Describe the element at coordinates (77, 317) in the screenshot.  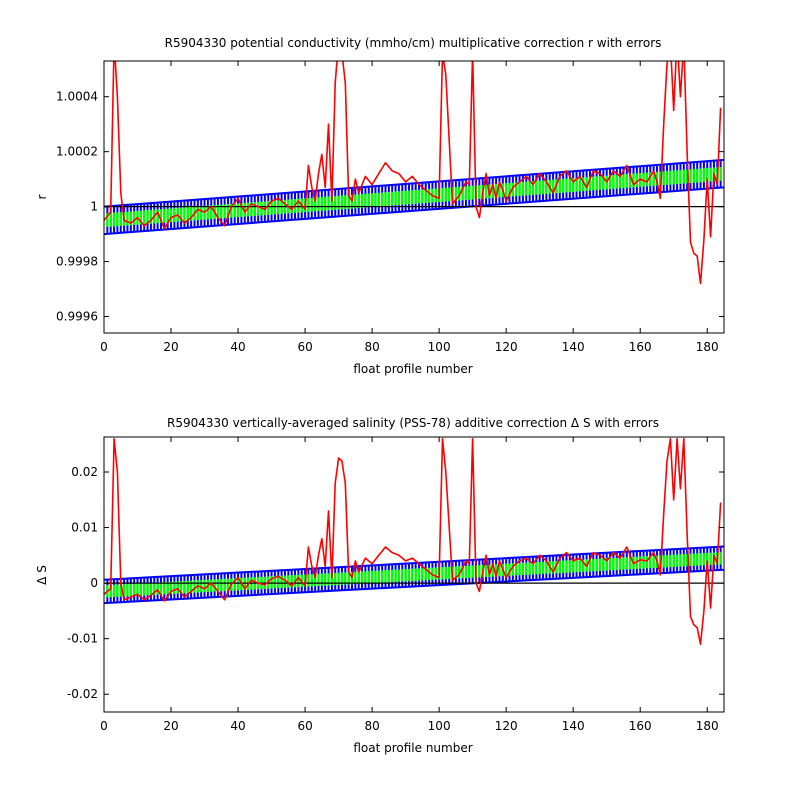
I see `y-tick-label: 0.9996` at that location.